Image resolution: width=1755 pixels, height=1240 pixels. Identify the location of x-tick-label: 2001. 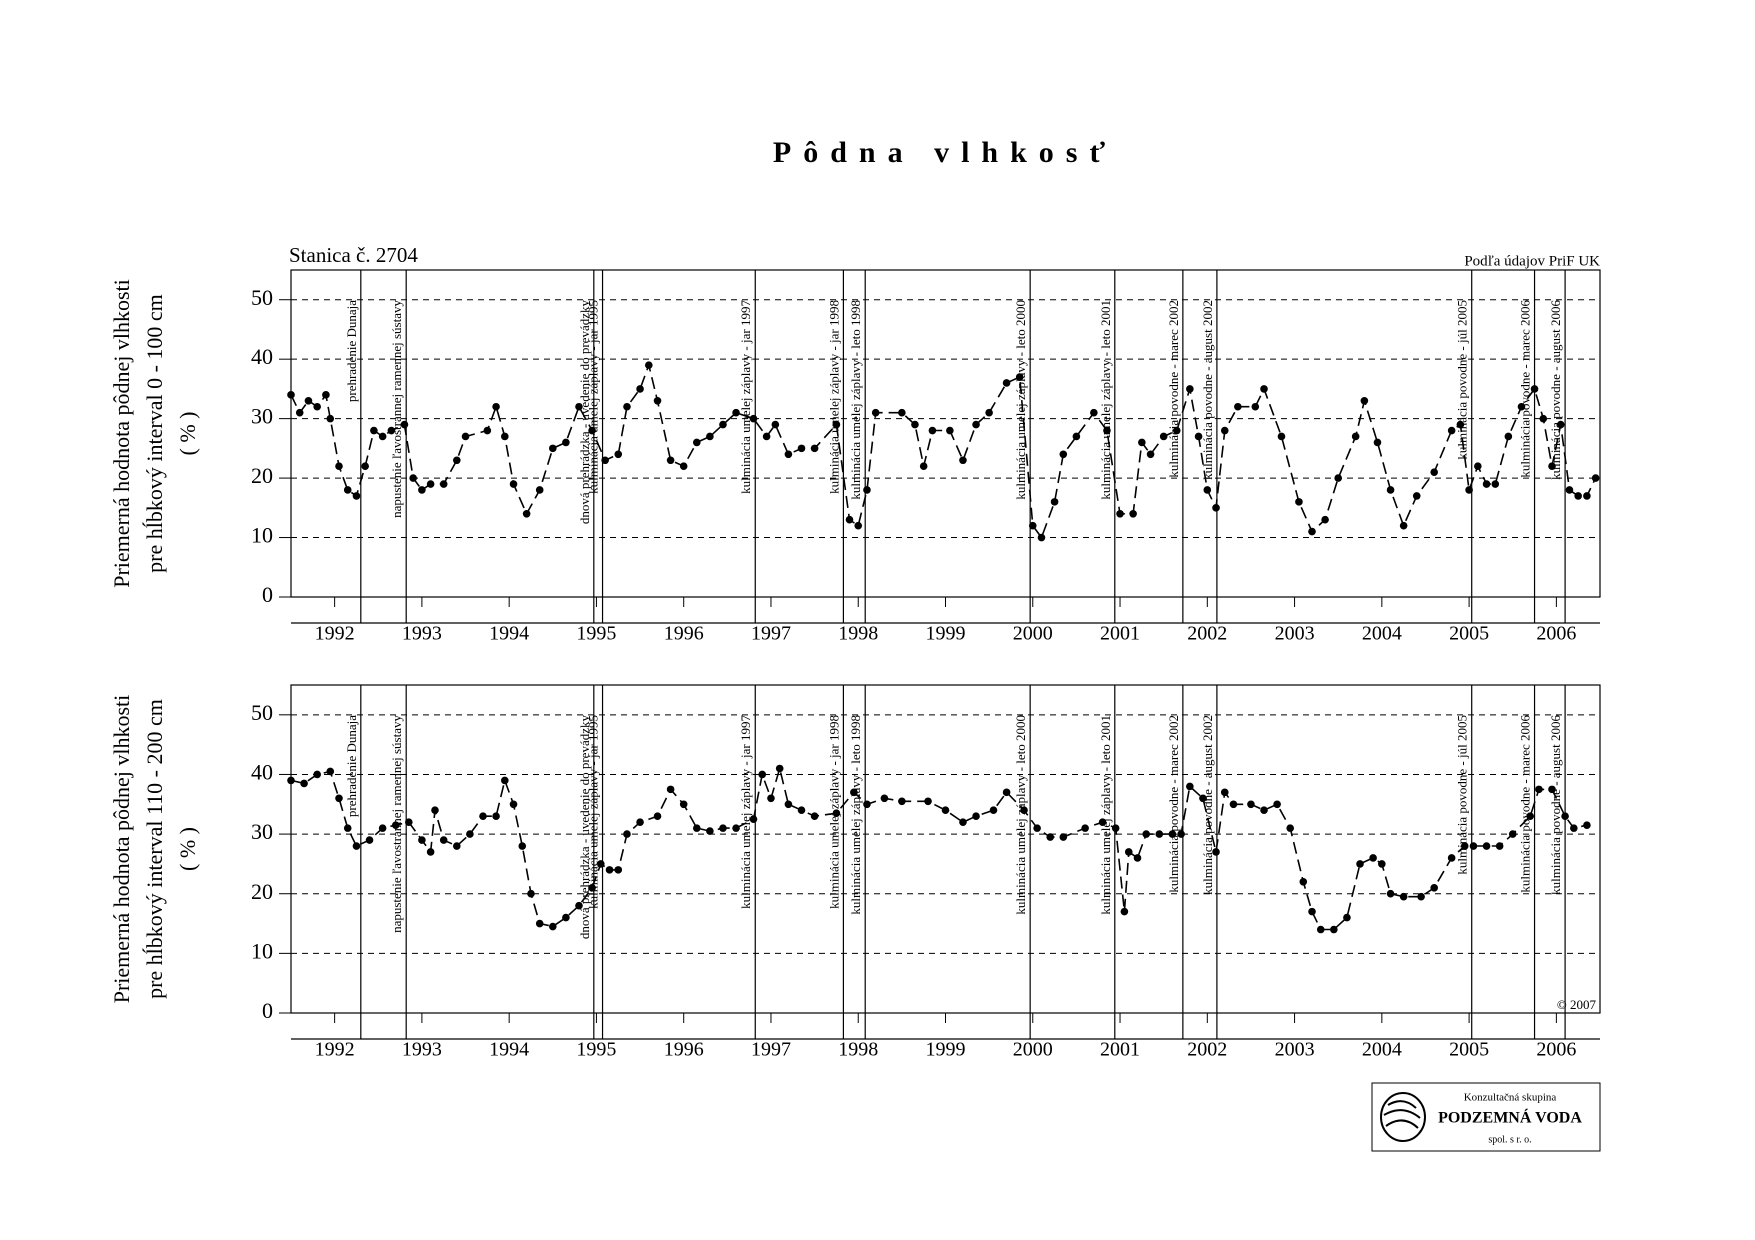
(1120, 1050).